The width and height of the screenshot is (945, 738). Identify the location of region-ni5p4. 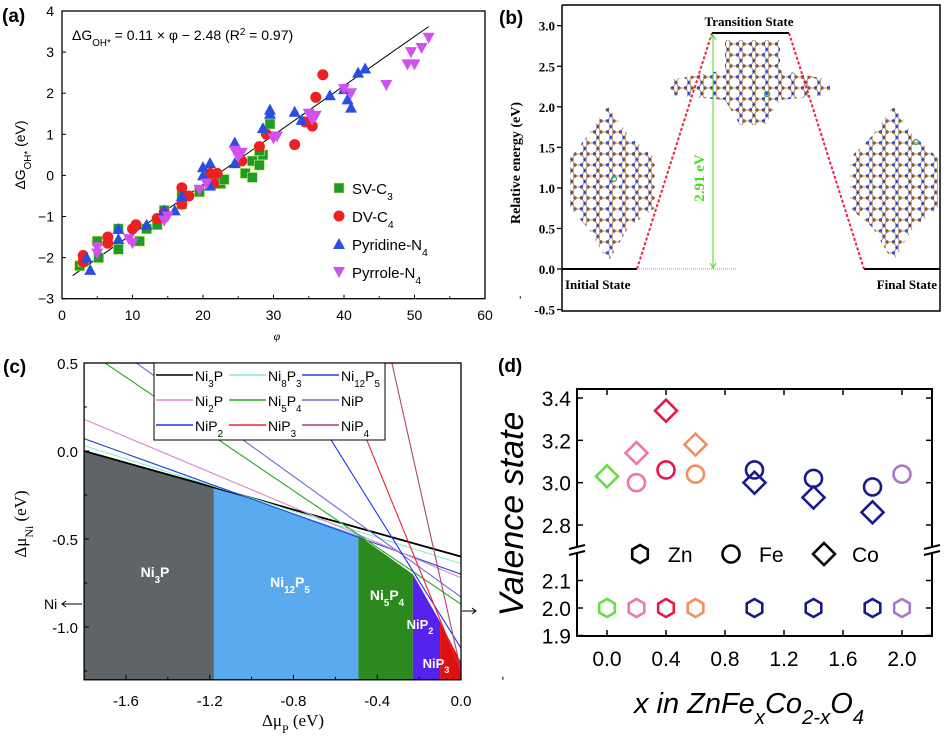
(385, 607).